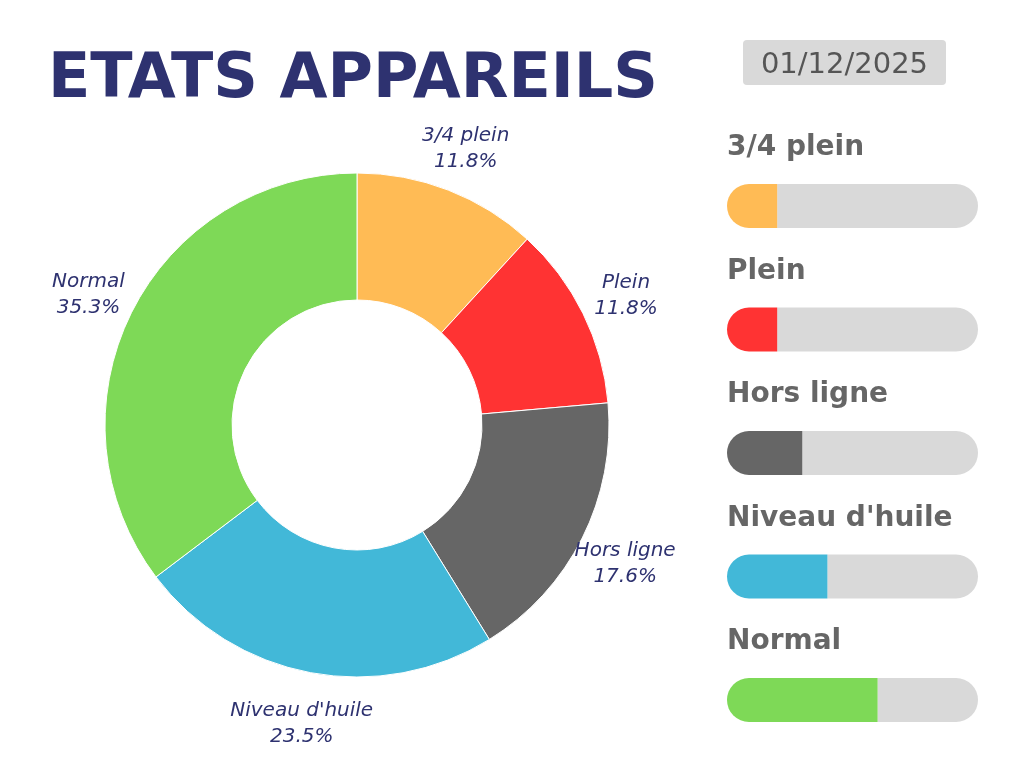  Describe the element at coordinates (88, 306) in the screenshot. I see `data-label: 35.3%` at that location.